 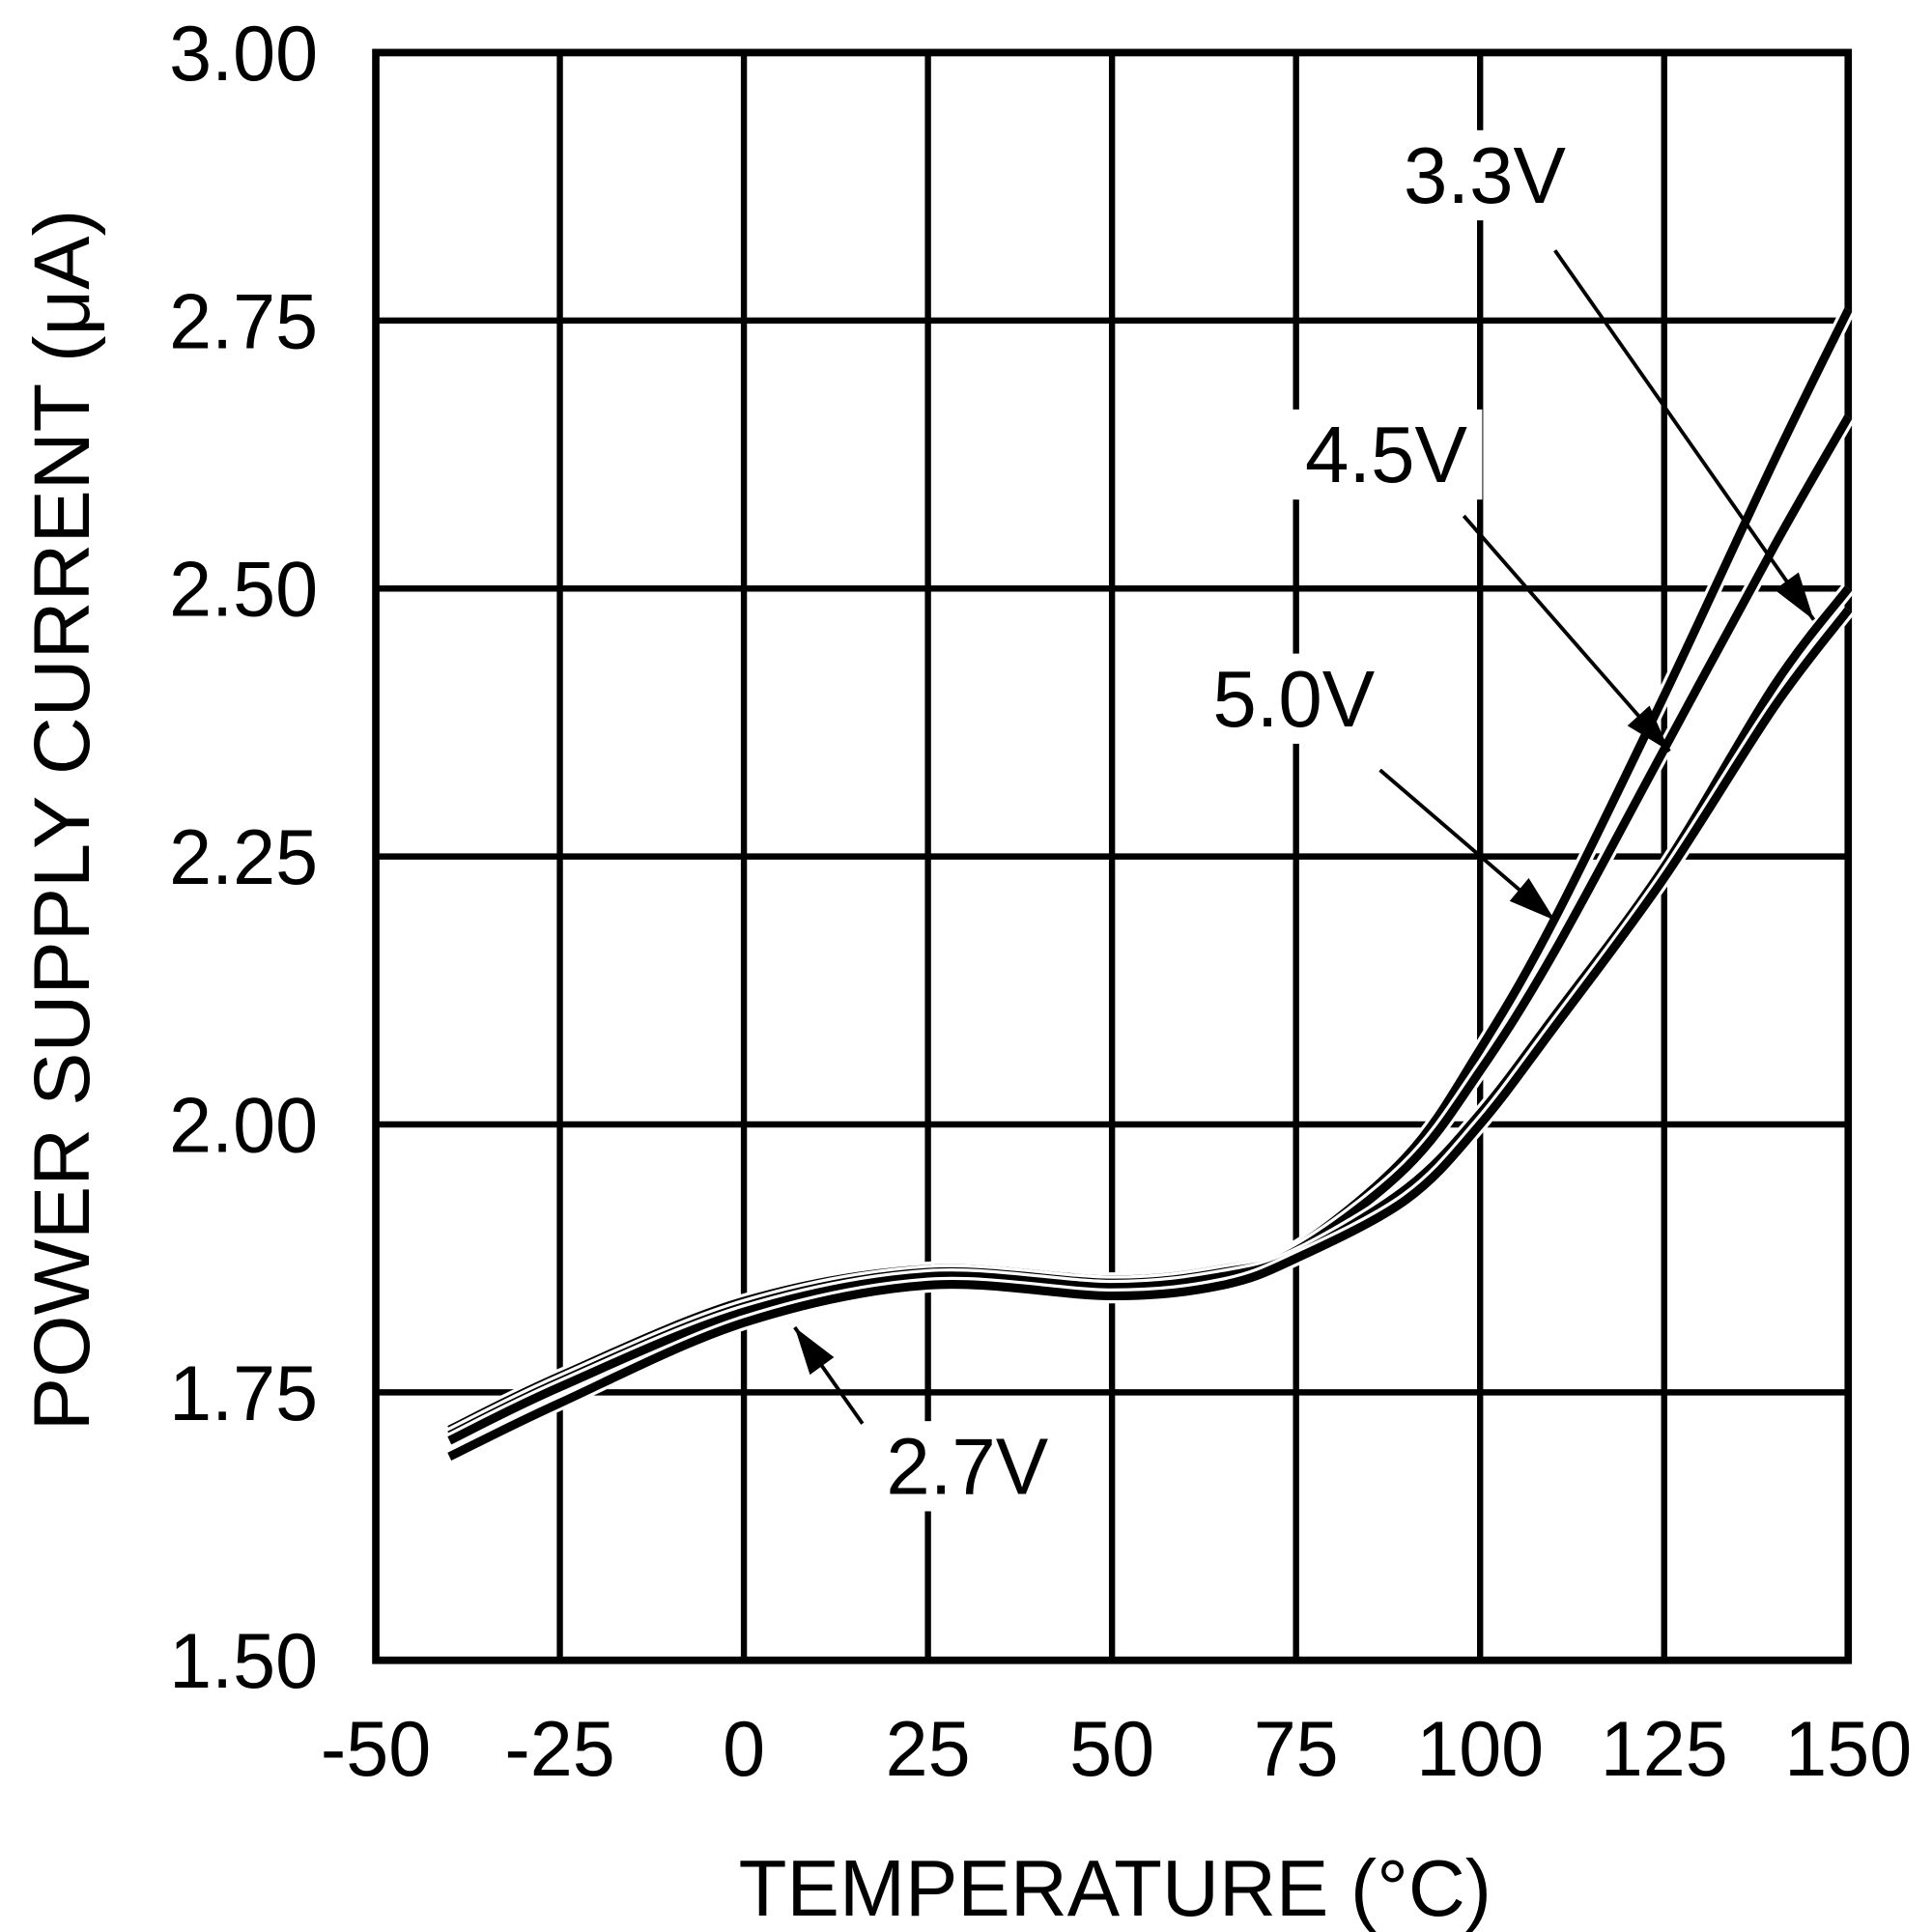 What do you see at coordinates (243, 53) in the screenshot?
I see `y-tick-label: 3.00` at bounding box center [243, 53].